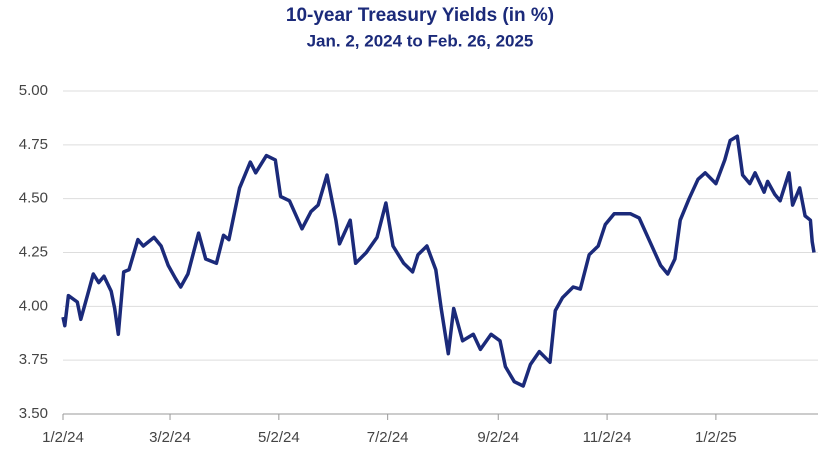 The height and width of the screenshot is (472, 840). I want to click on y-tick-label: 4.25, so click(33, 251).